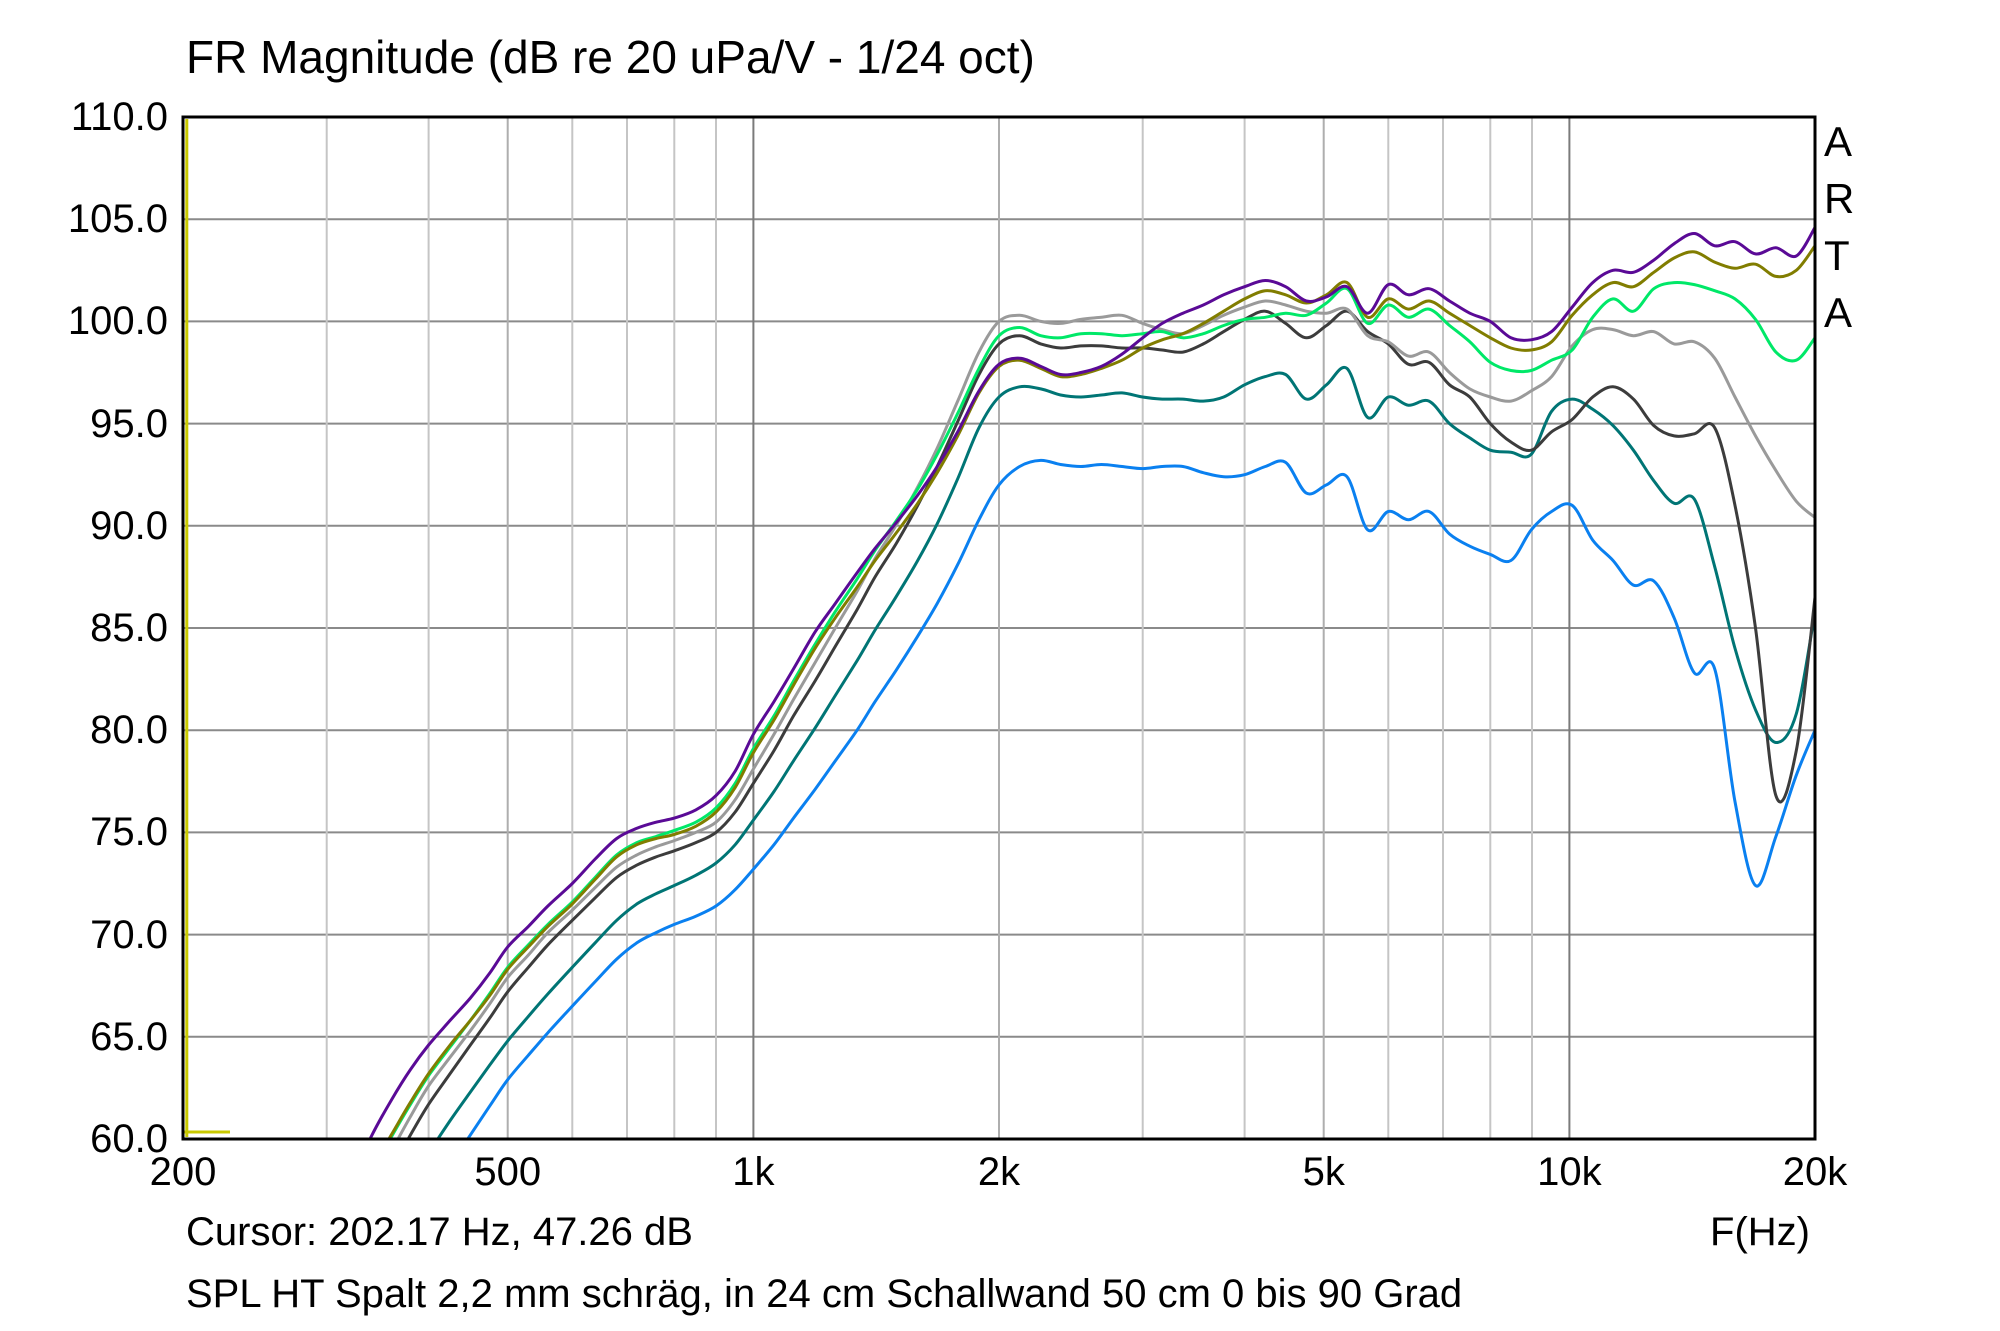 This screenshot has width=2000, height=1331. I want to click on x-tick-label: 5k, so click(1323, 1172).